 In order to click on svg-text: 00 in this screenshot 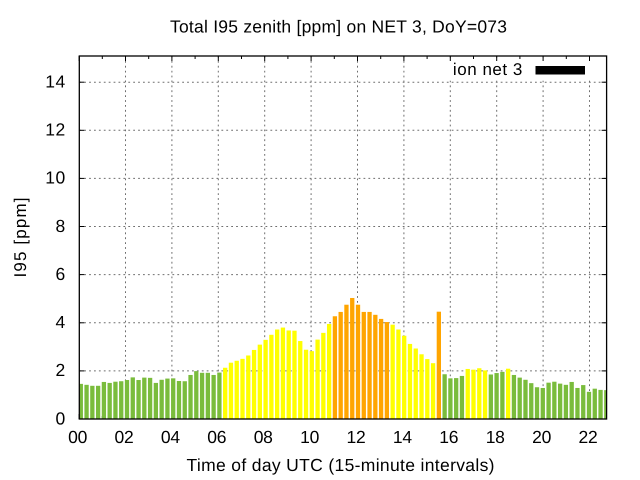, I will do `click(77, 437)`.